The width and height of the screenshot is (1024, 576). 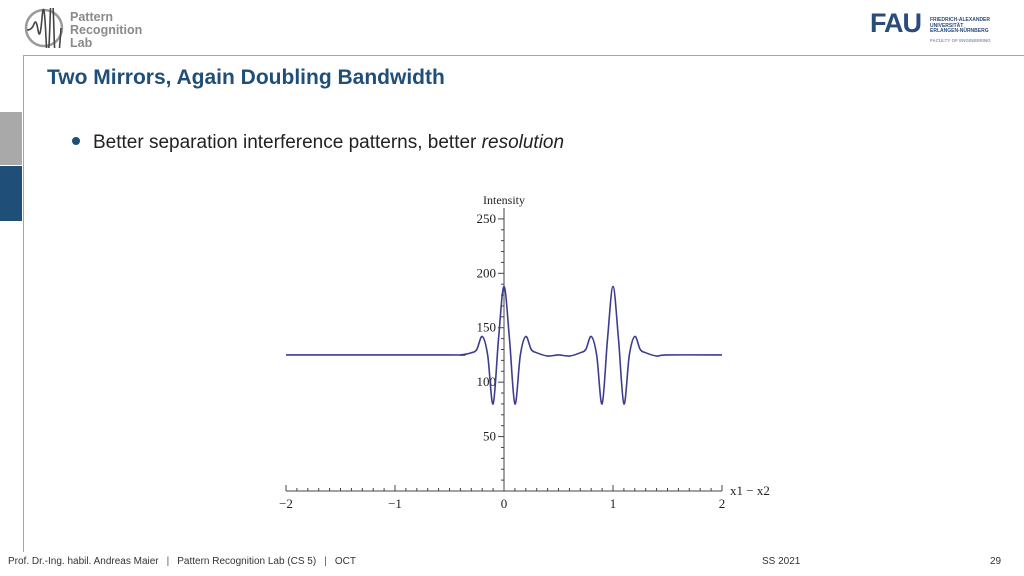 What do you see at coordinates (76, 140) in the screenshot?
I see `bullet-dot-icon` at bounding box center [76, 140].